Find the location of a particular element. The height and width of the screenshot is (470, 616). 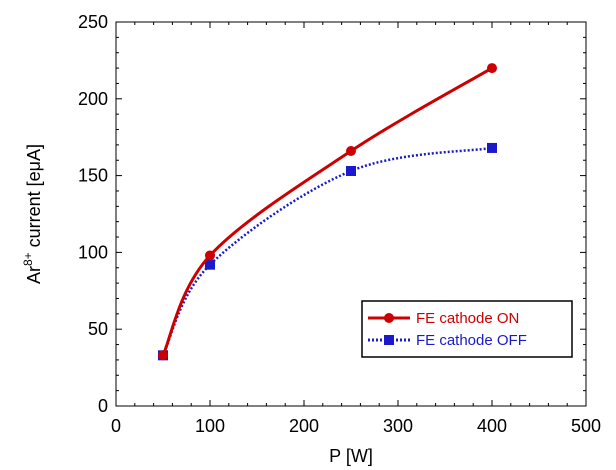

y-tick-label: 100 is located at coordinates (93, 252).